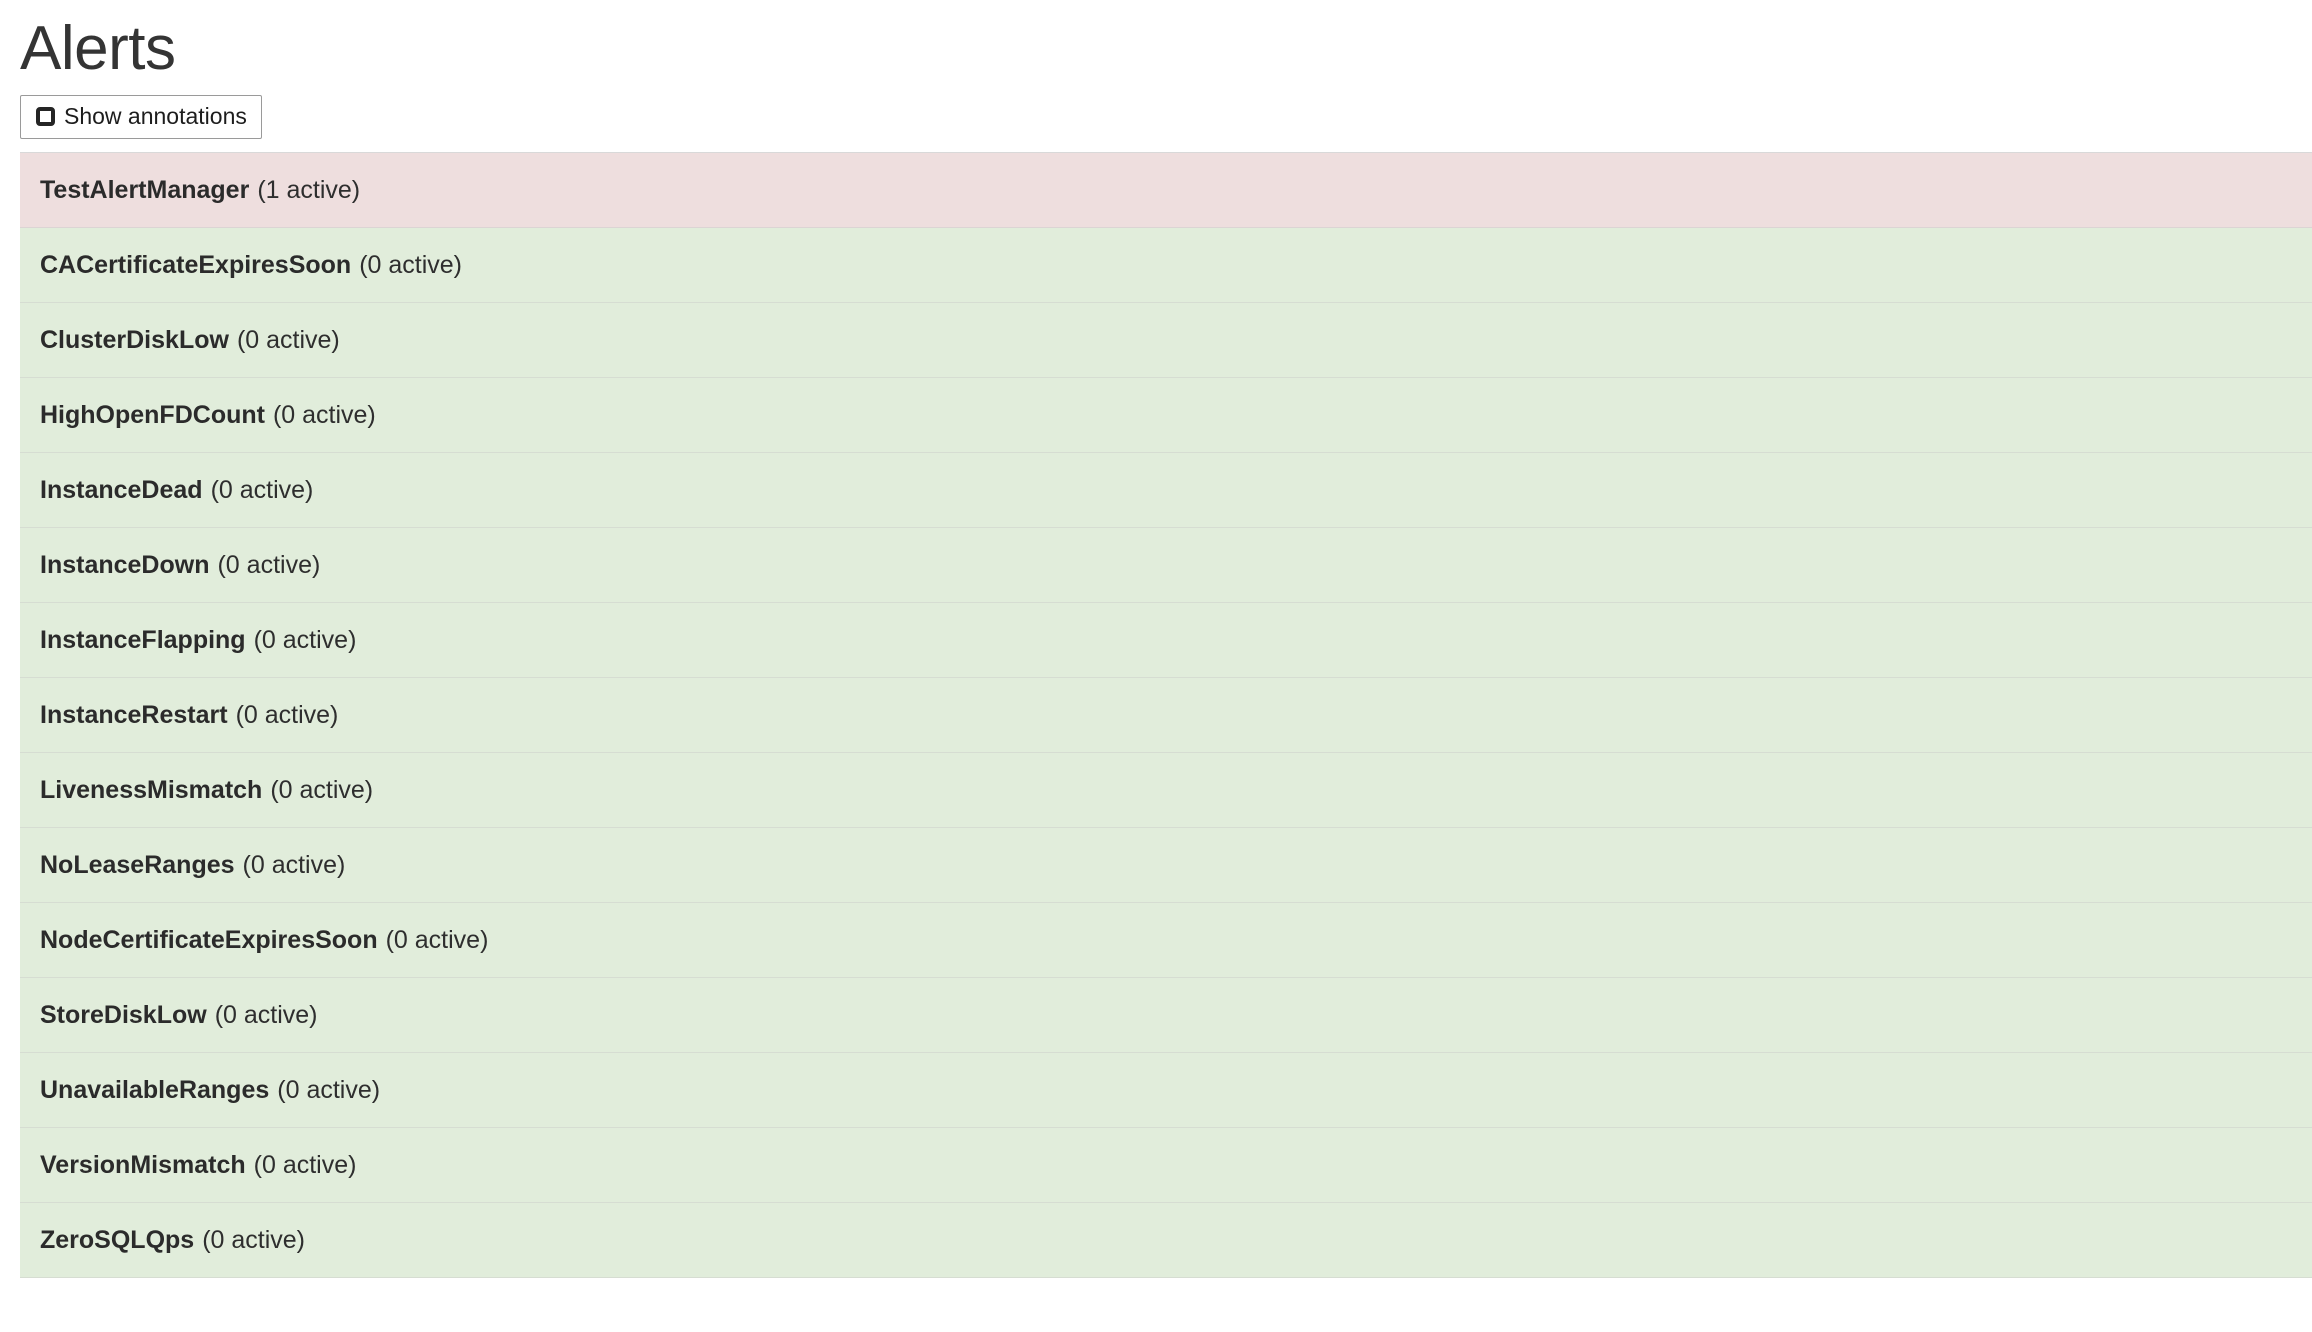 This screenshot has height=1332, width=2312. What do you see at coordinates (1156, 110) in the screenshot?
I see `toolbar: Show annotations` at bounding box center [1156, 110].